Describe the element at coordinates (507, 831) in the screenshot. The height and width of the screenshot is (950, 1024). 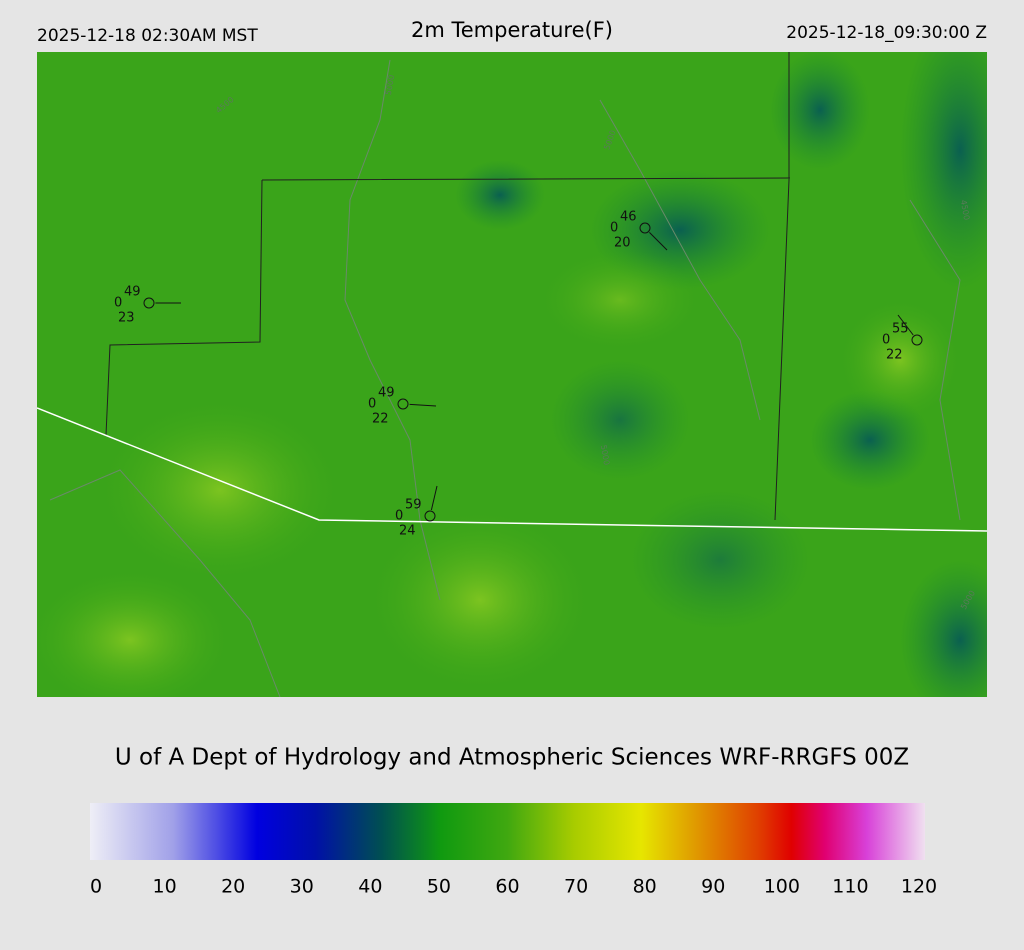
I see `colorbar` at that location.